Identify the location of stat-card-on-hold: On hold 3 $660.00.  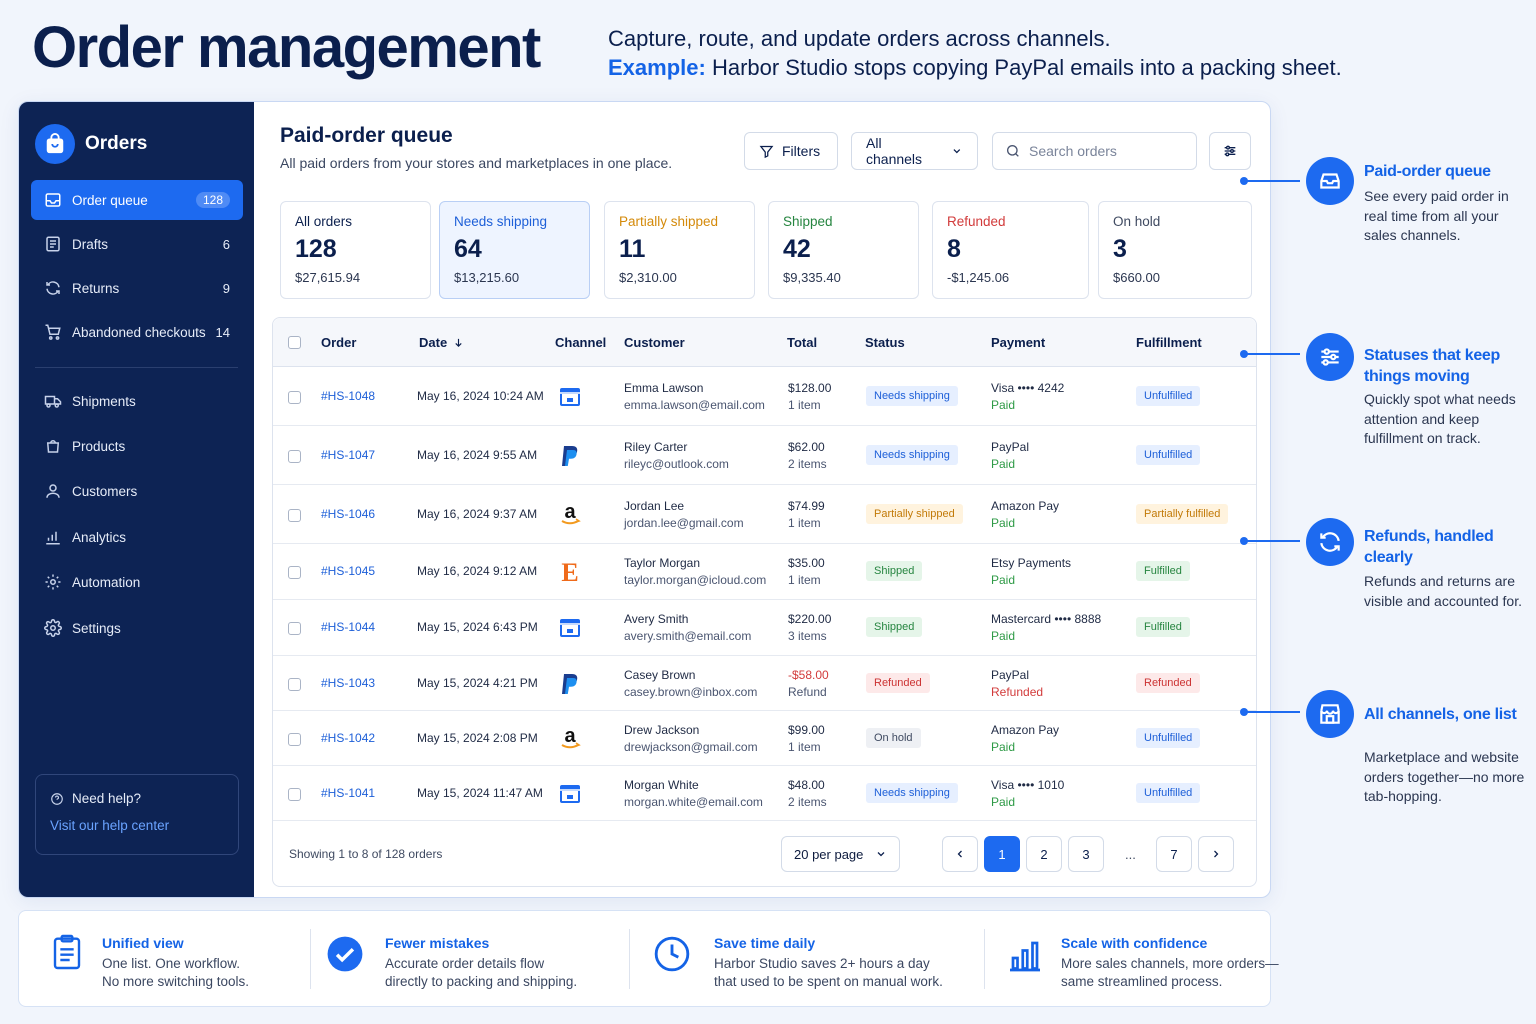
(1175, 250).